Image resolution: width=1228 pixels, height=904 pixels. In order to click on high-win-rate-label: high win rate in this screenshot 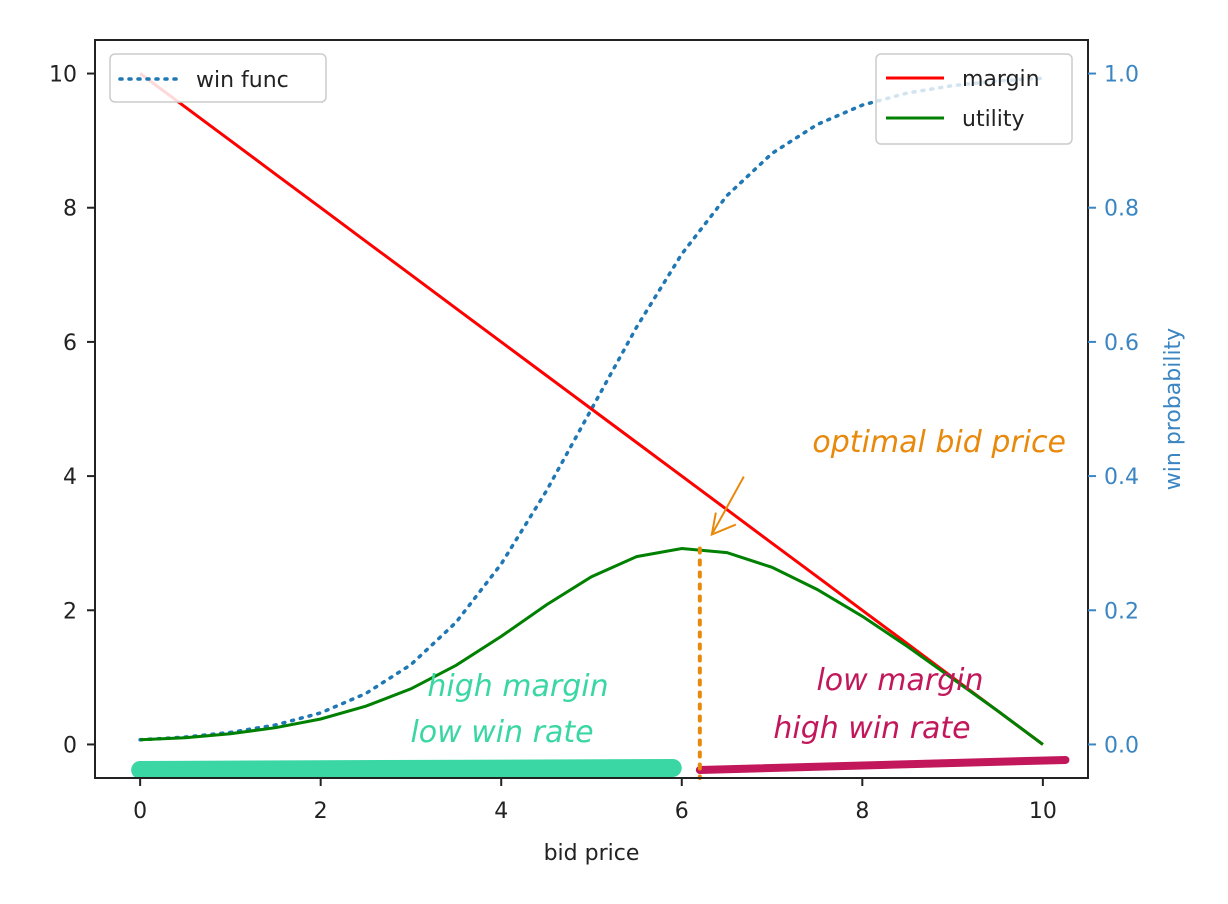, I will do `click(871, 728)`.